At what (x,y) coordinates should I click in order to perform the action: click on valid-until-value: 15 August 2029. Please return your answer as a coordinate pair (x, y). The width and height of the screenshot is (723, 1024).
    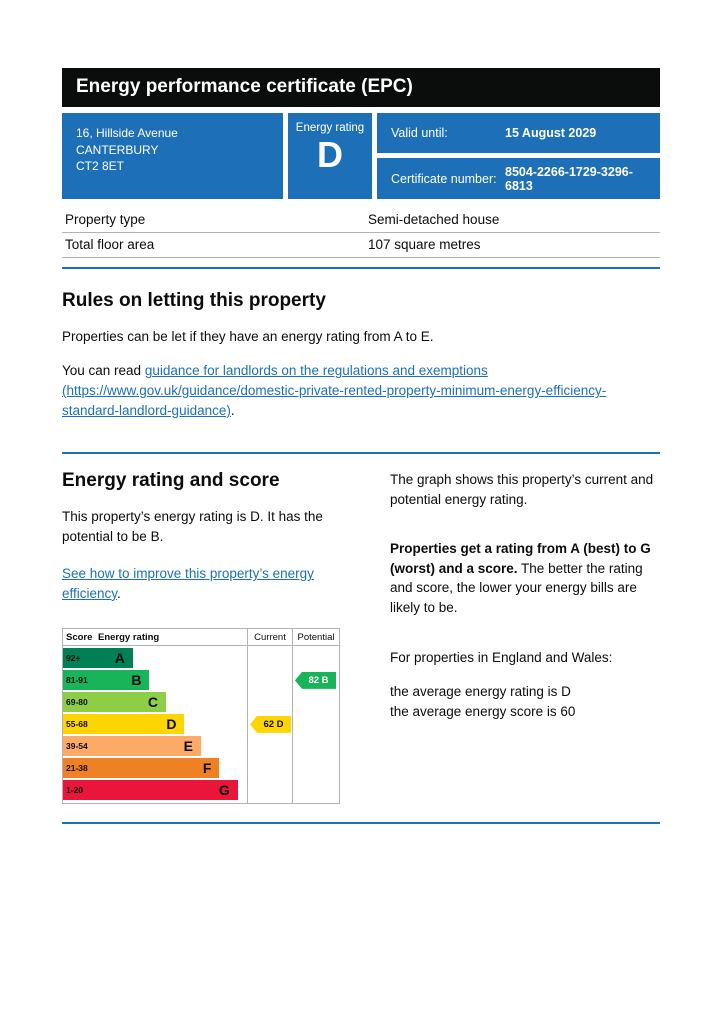
    Looking at the image, I should click on (551, 133).